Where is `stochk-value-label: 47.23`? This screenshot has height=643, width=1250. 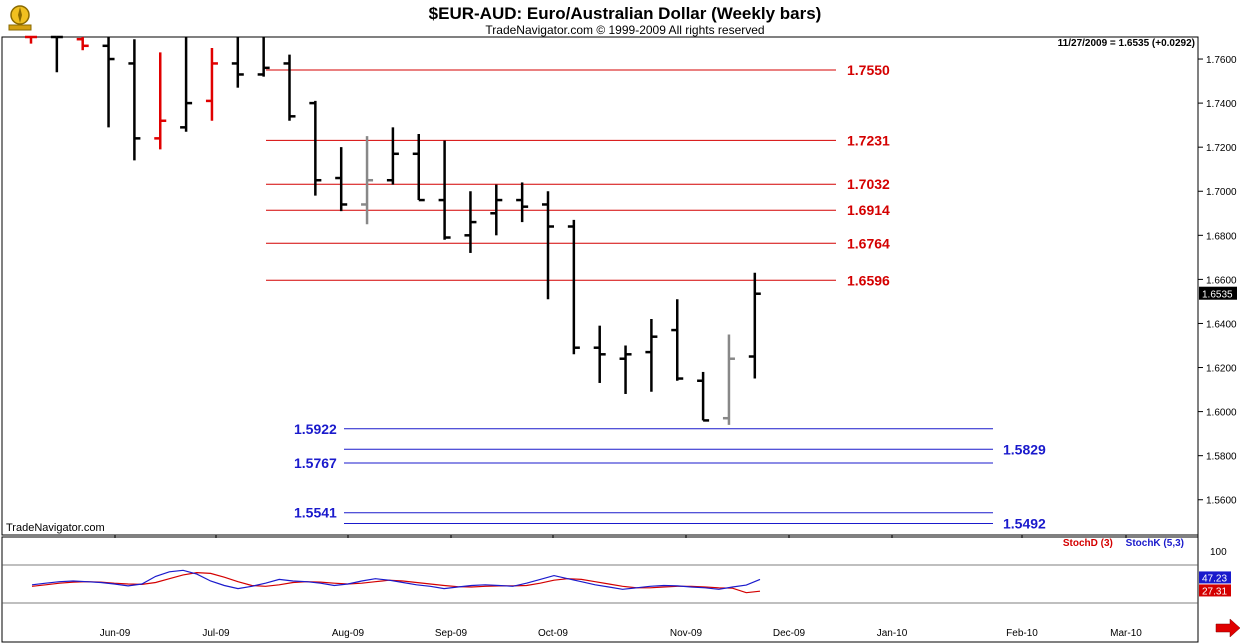 stochk-value-label: 47.23 is located at coordinates (1214, 578).